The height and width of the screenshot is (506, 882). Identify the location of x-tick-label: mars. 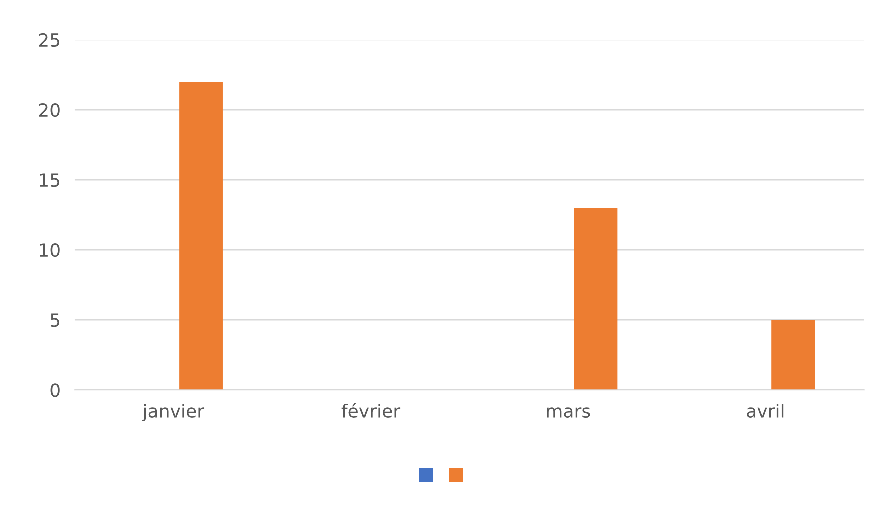
(568, 413).